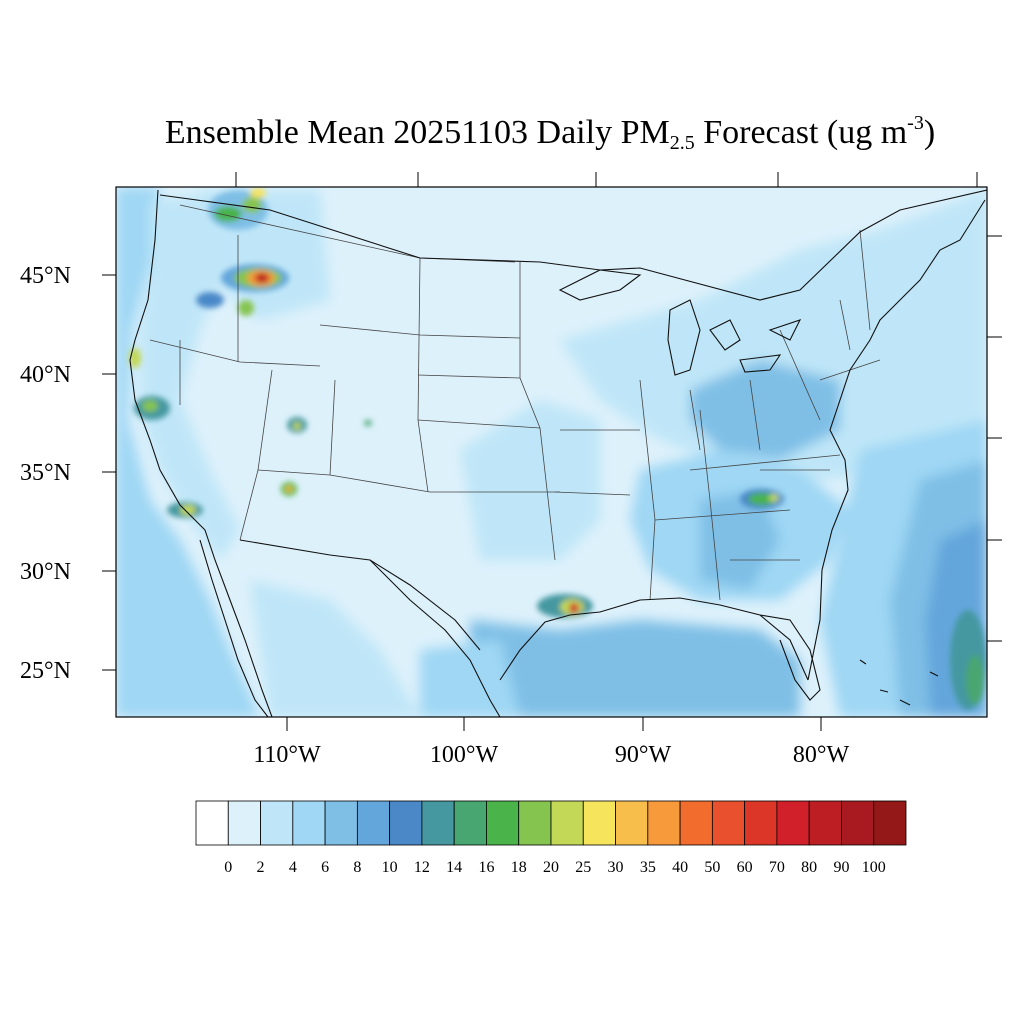 The width and height of the screenshot is (1024, 1024). I want to click on hotspot-northern-idaho, so click(255, 278).